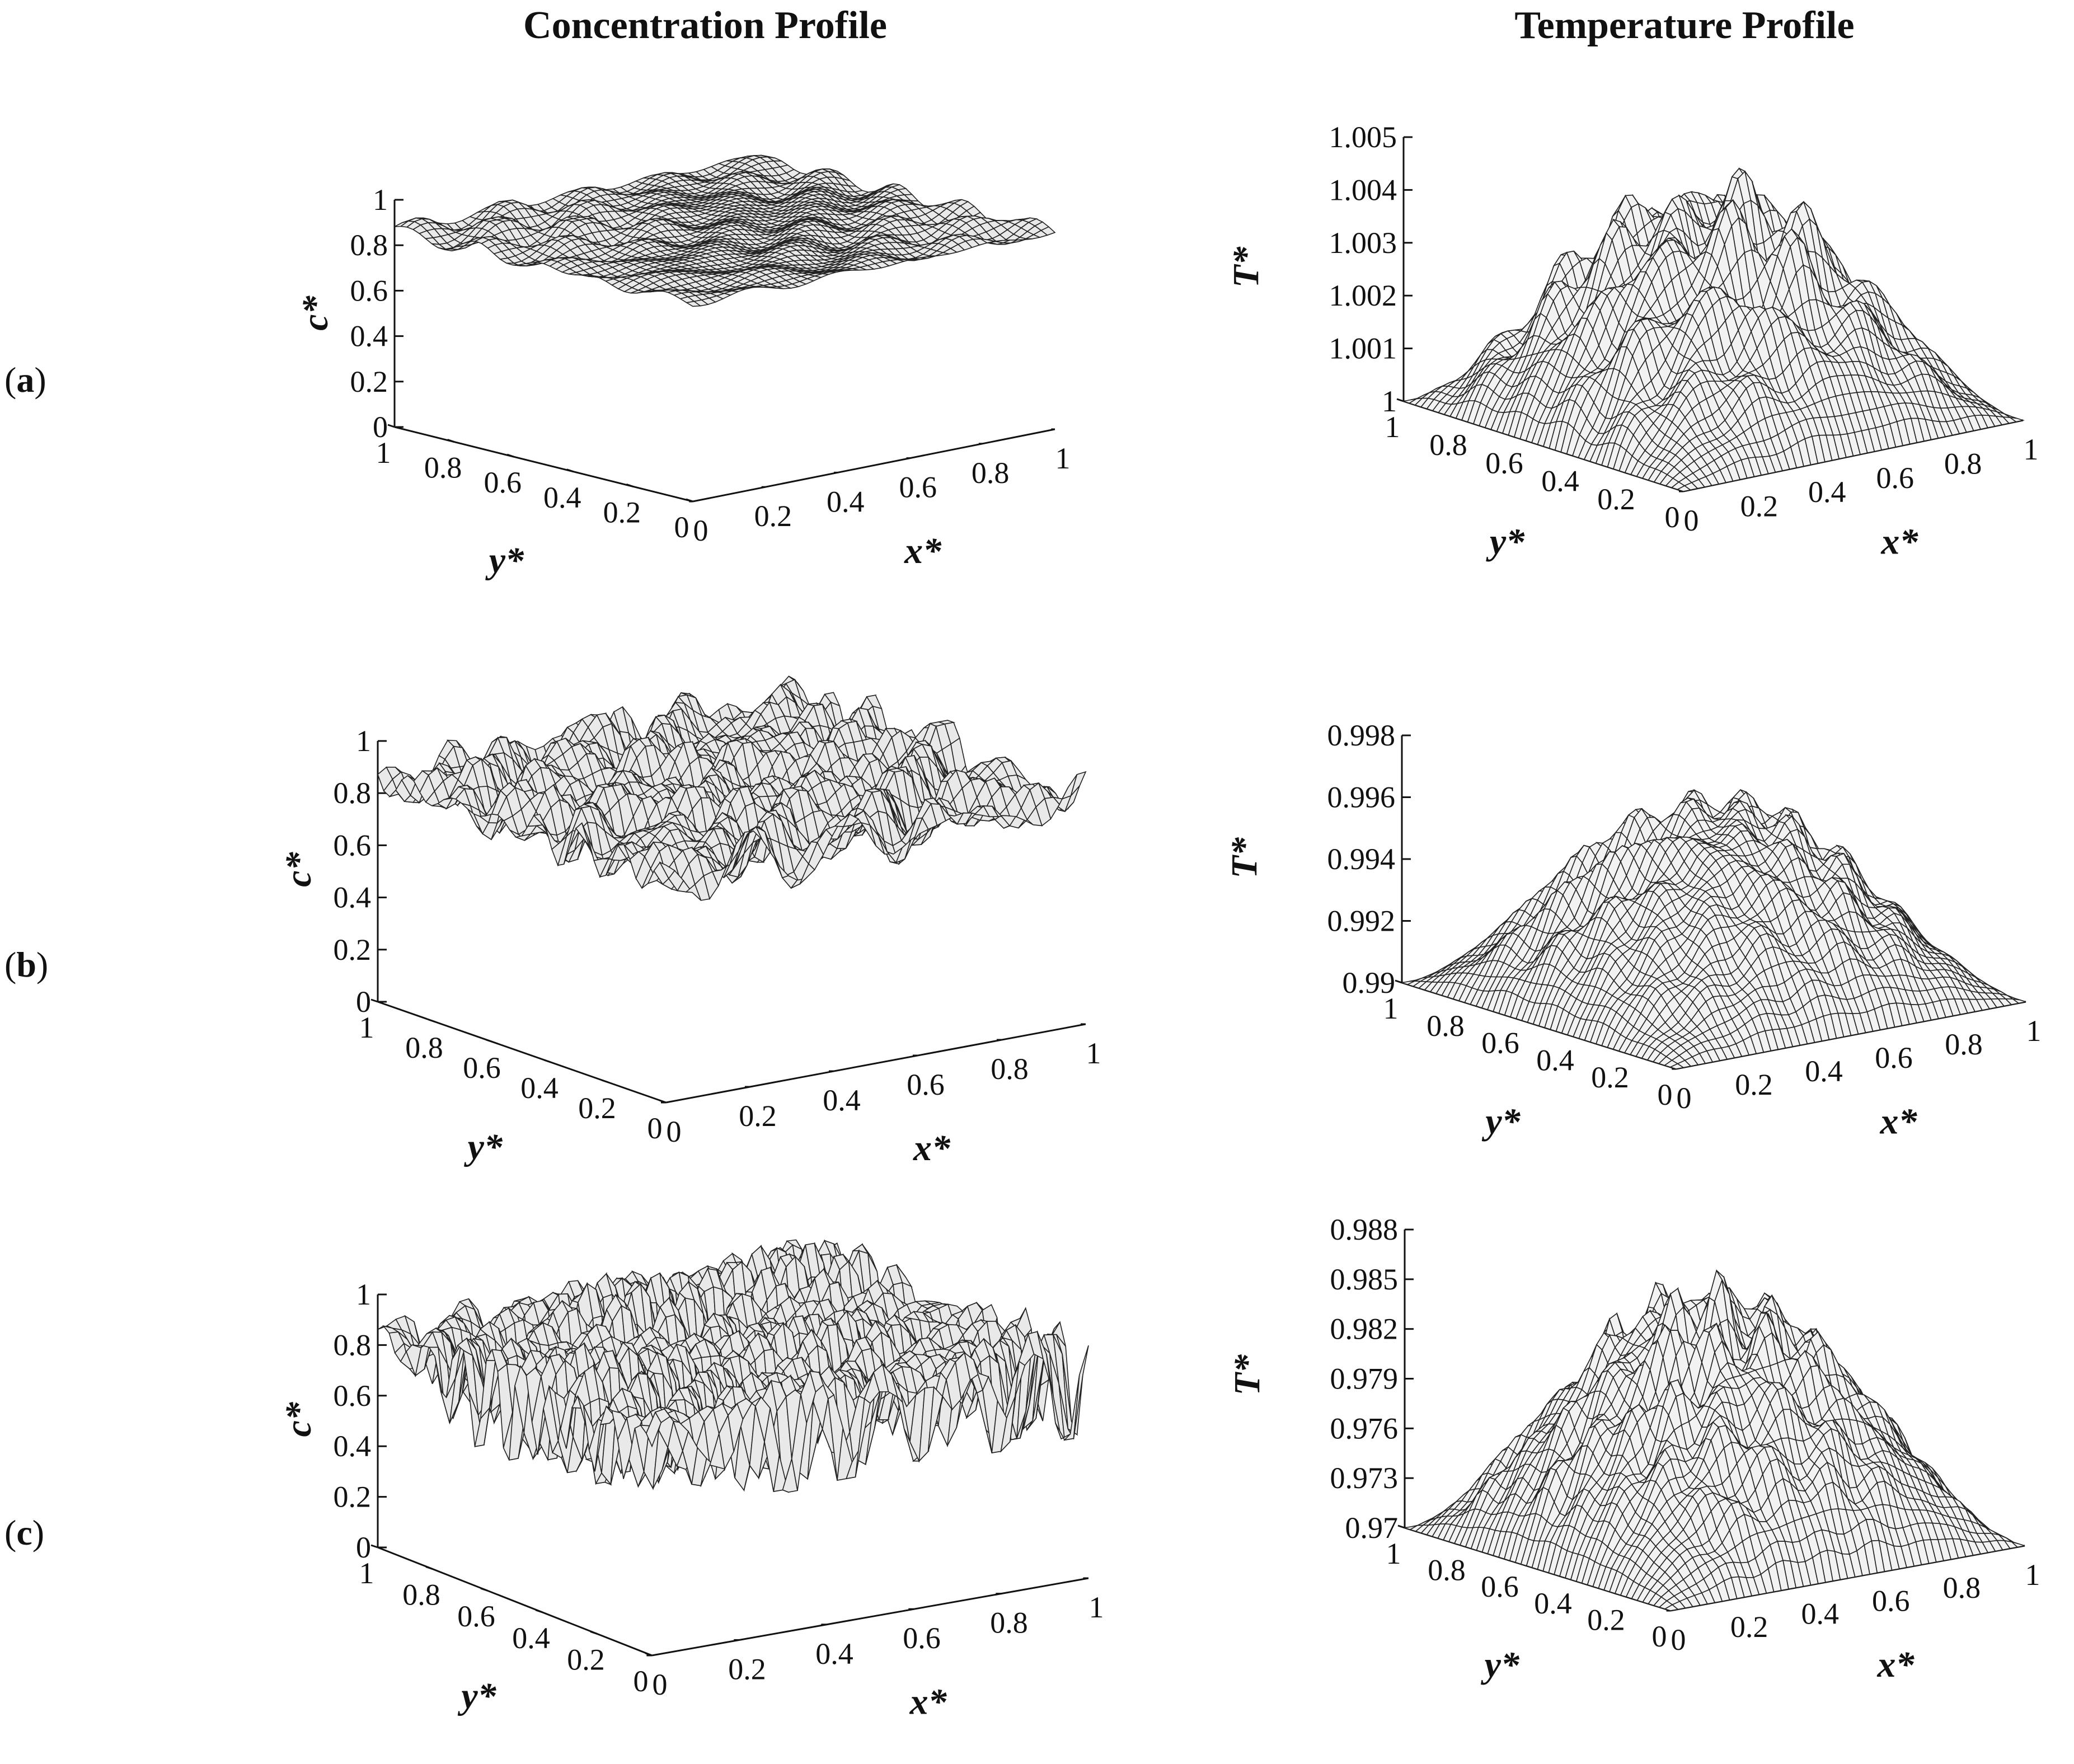 Image resolution: width=2074 pixels, height=1764 pixels. What do you see at coordinates (1363, 243) in the screenshot?
I see `z-tick-label: 1.003` at bounding box center [1363, 243].